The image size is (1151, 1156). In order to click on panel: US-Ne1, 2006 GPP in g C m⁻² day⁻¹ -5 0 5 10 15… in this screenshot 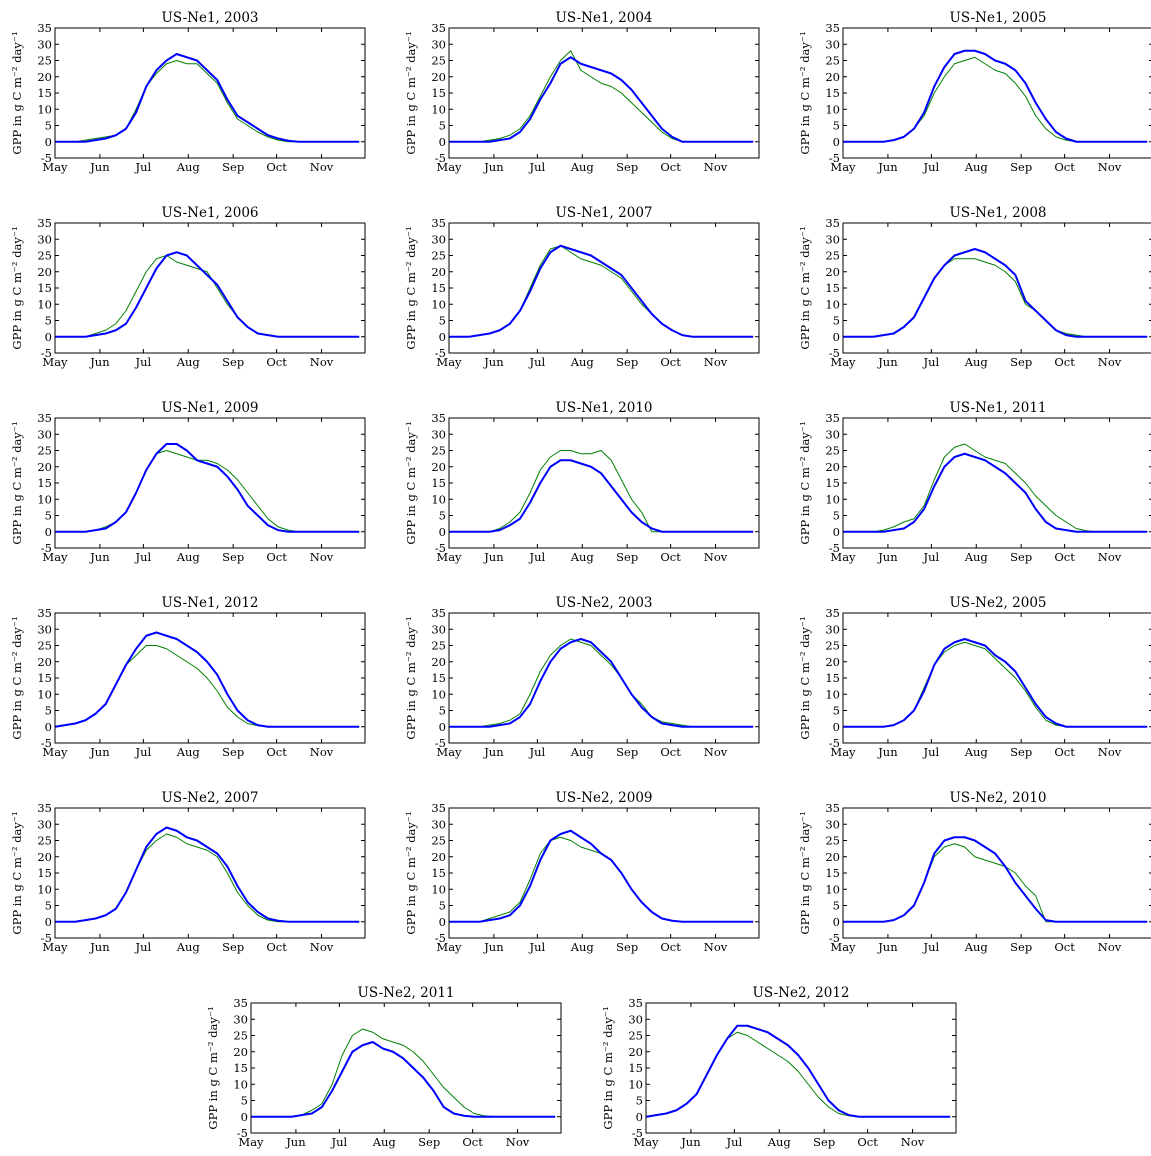, I will do `click(188, 287)`.